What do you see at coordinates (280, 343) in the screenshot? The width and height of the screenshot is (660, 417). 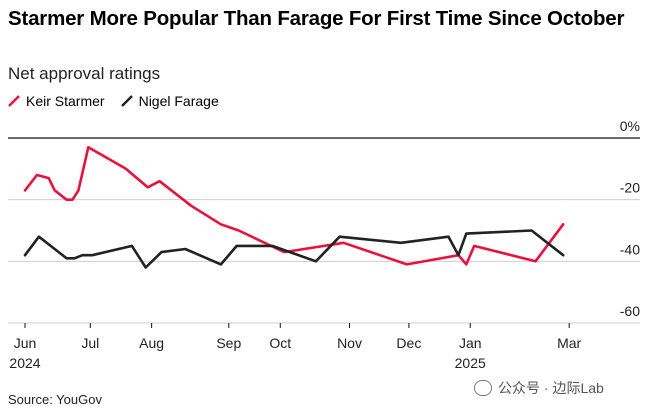 I see `x-tick-label: Oct` at bounding box center [280, 343].